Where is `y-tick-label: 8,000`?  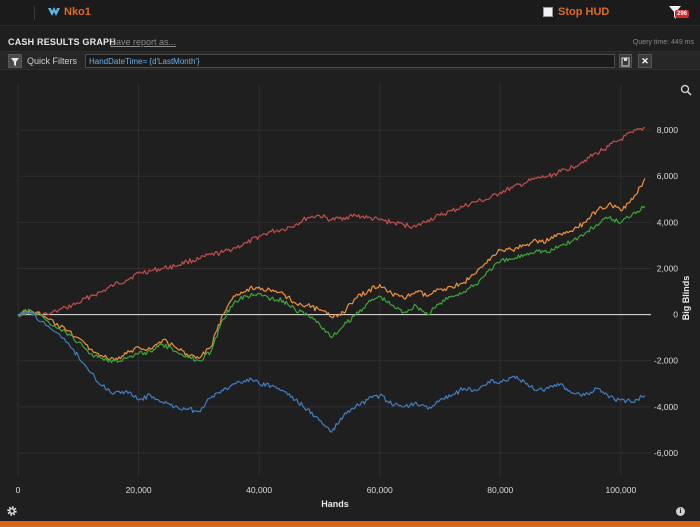
y-tick-label: 8,000 is located at coordinates (668, 130).